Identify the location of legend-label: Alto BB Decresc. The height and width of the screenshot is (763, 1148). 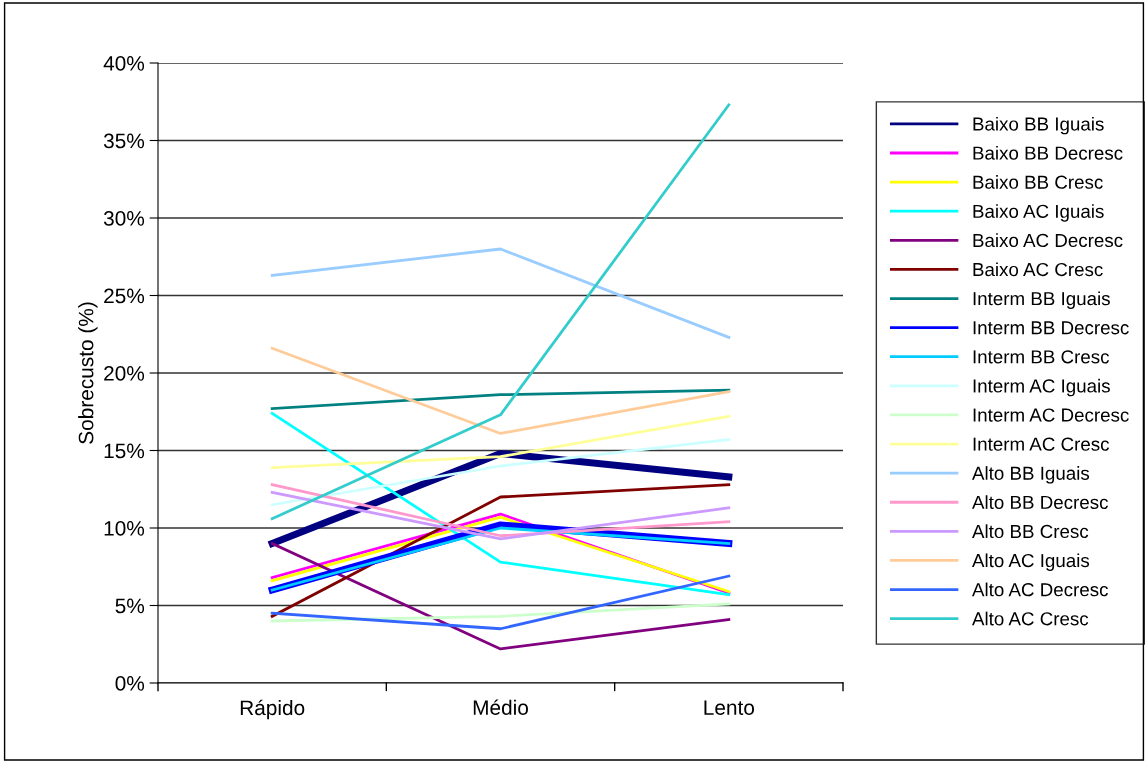
(1040, 502).